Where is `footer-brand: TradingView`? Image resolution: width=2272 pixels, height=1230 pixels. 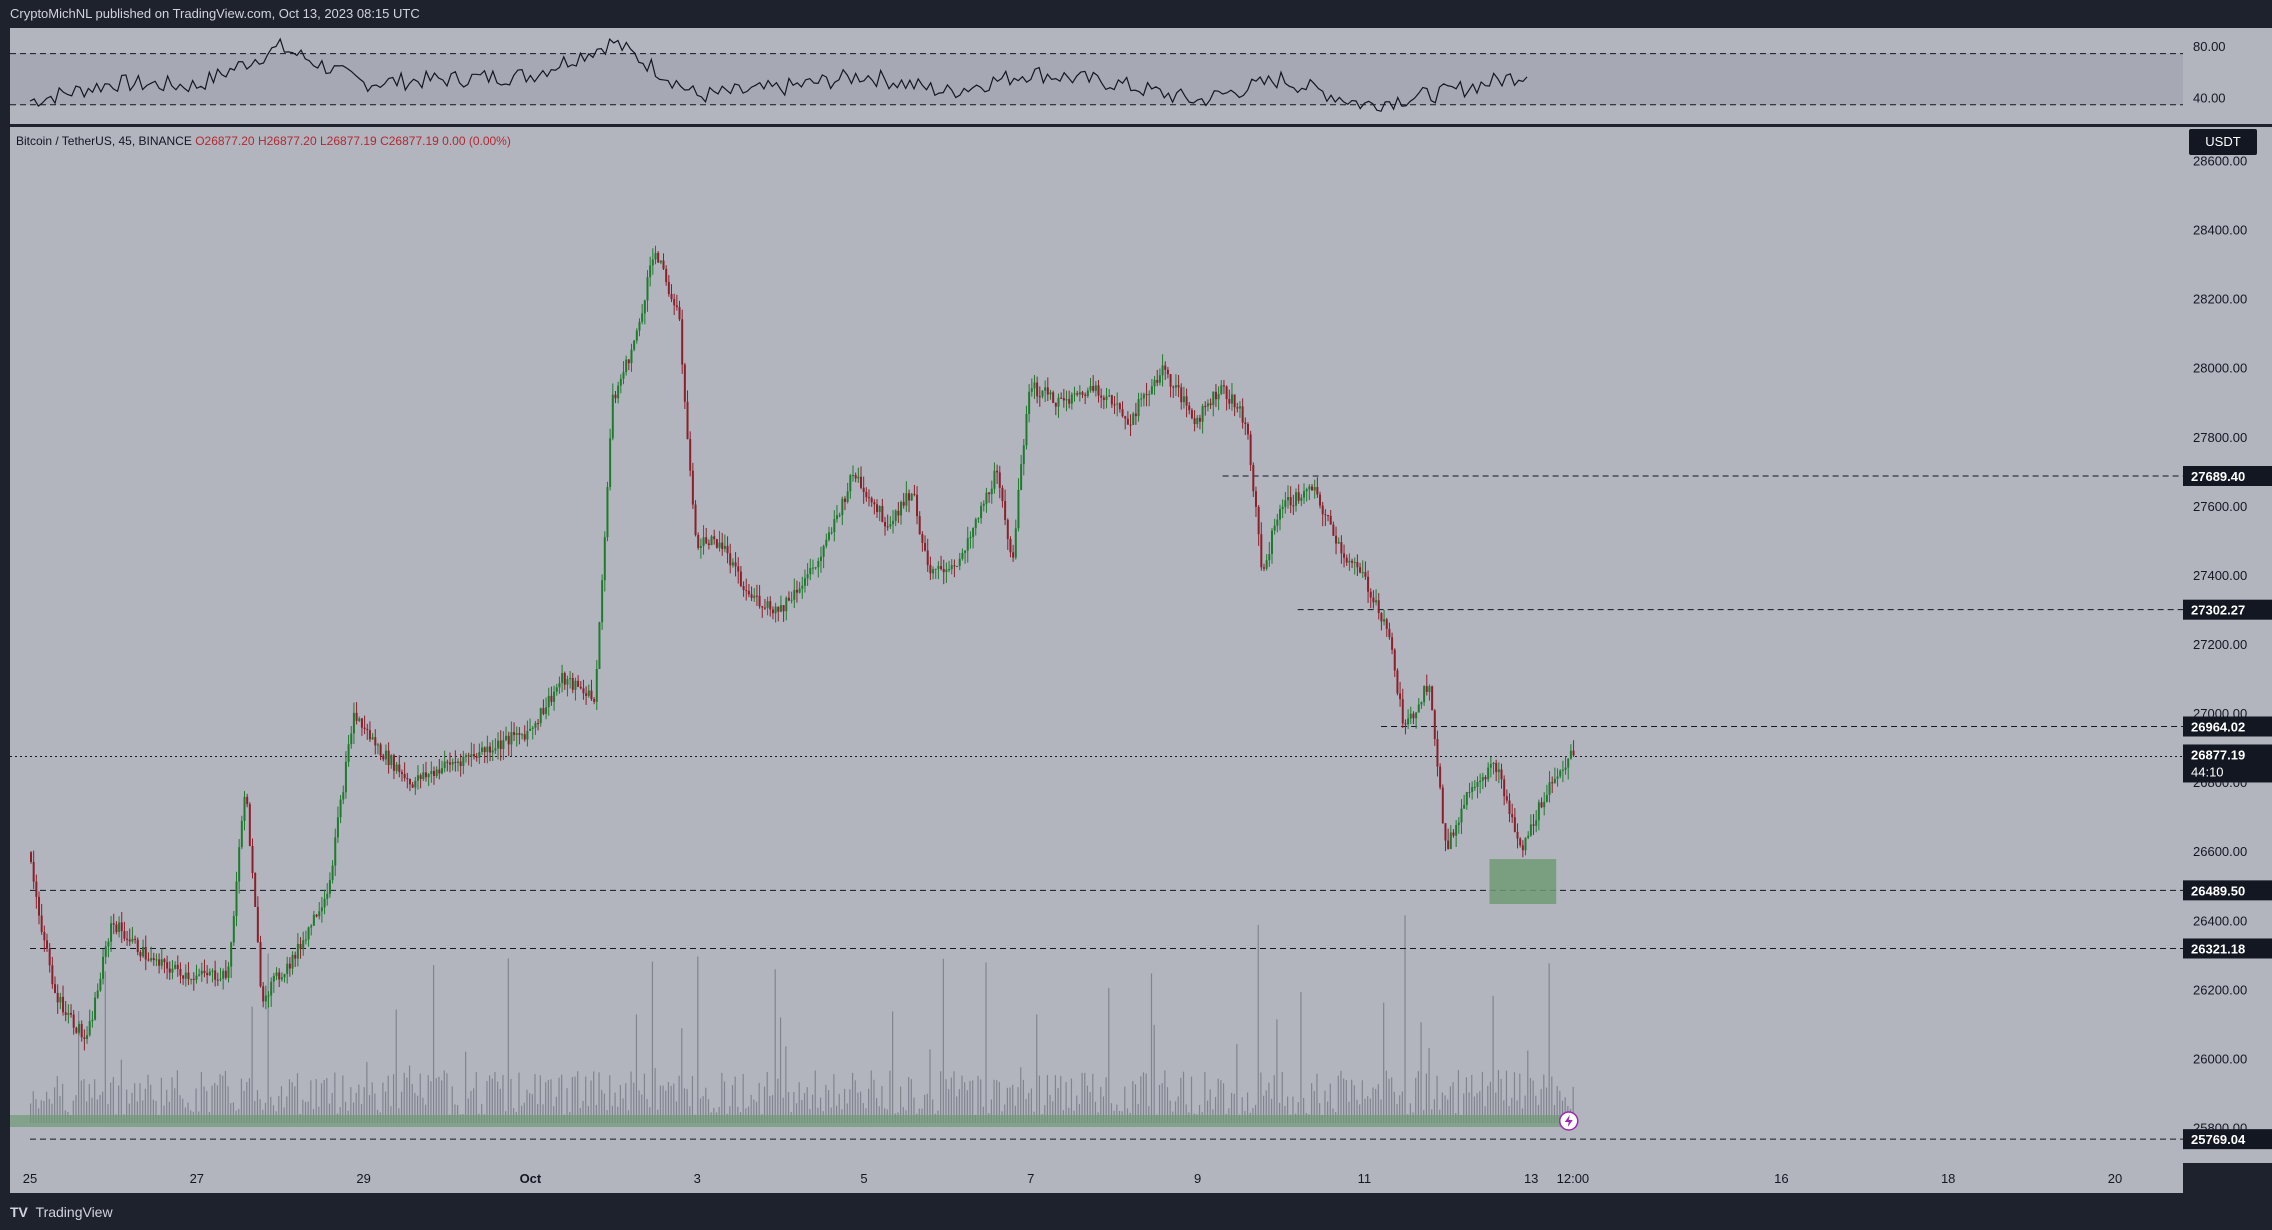
footer-brand: TradingView is located at coordinates (74, 1212).